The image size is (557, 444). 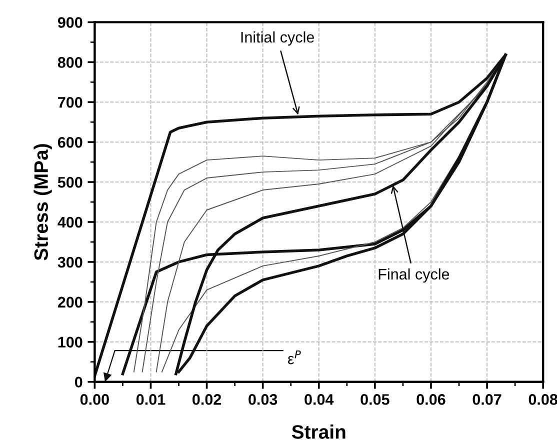 What do you see at coordinates (43, 202) in the screenshot?
I see `y-axis-title: Stress (MPa)` at bounding box center [43, 202].